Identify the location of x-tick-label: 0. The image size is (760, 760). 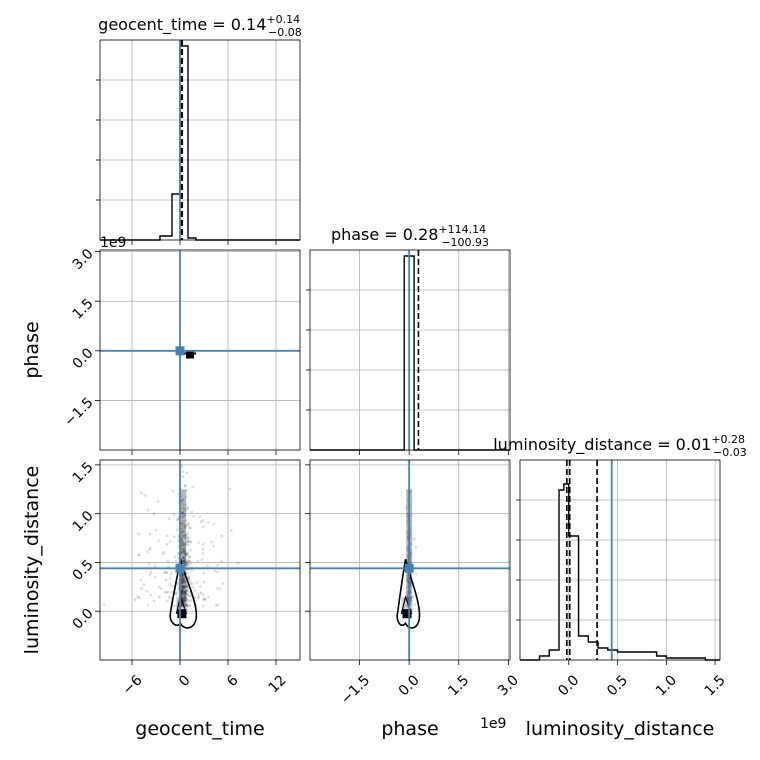
(185, 681).